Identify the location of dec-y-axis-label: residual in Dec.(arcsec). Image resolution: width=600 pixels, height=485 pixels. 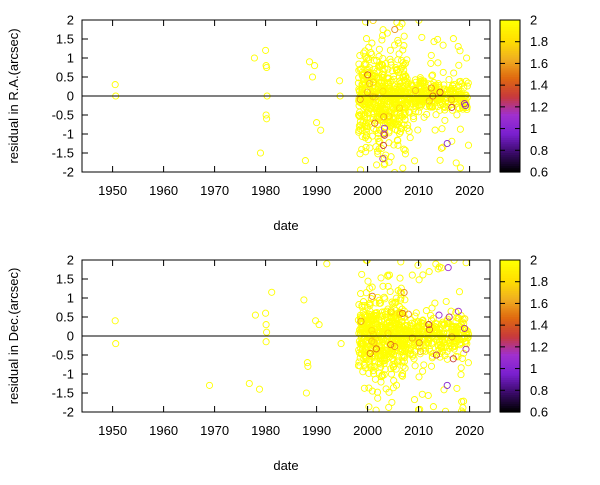
(13, 336).